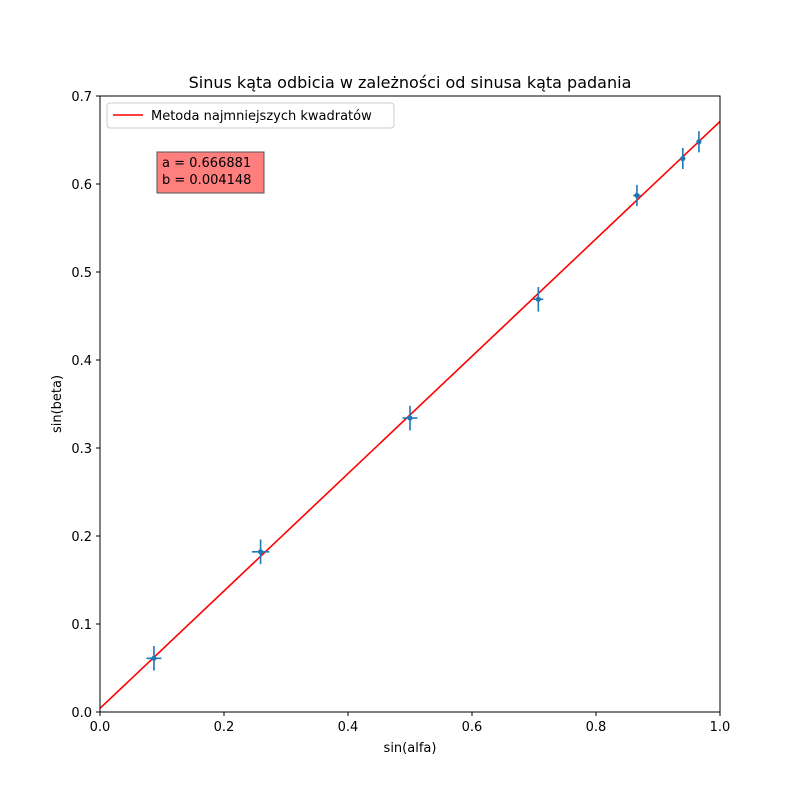 Image resolution: width=800 pixels, height=800 pixels. What do you see at coordinates (100, 727) in the screenshot?
I see `x-tick-label: 0.0` at bounding box center [100, 727].